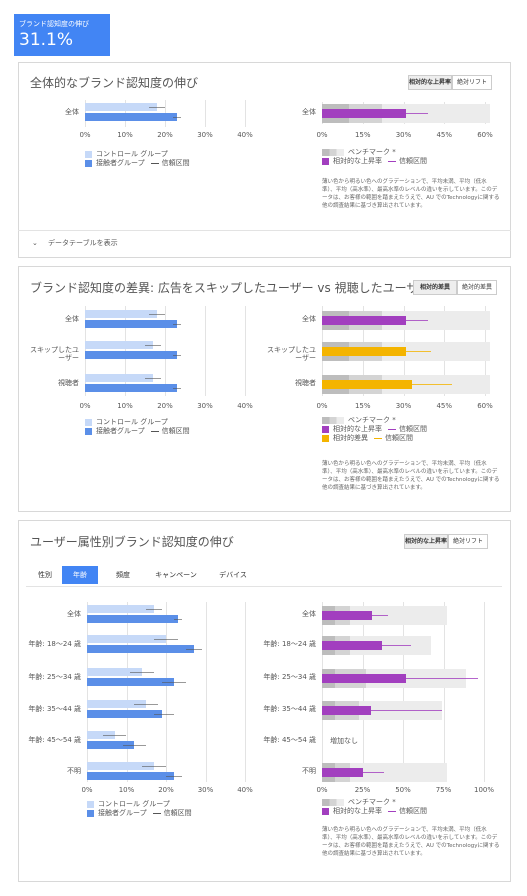 Image resolution: width=527 pixels, height=896 pixels. What do you see at coordinates (362, 135) in the screenshot?
I see `x-tick-label: 15%` at bounding box center [362, 135].